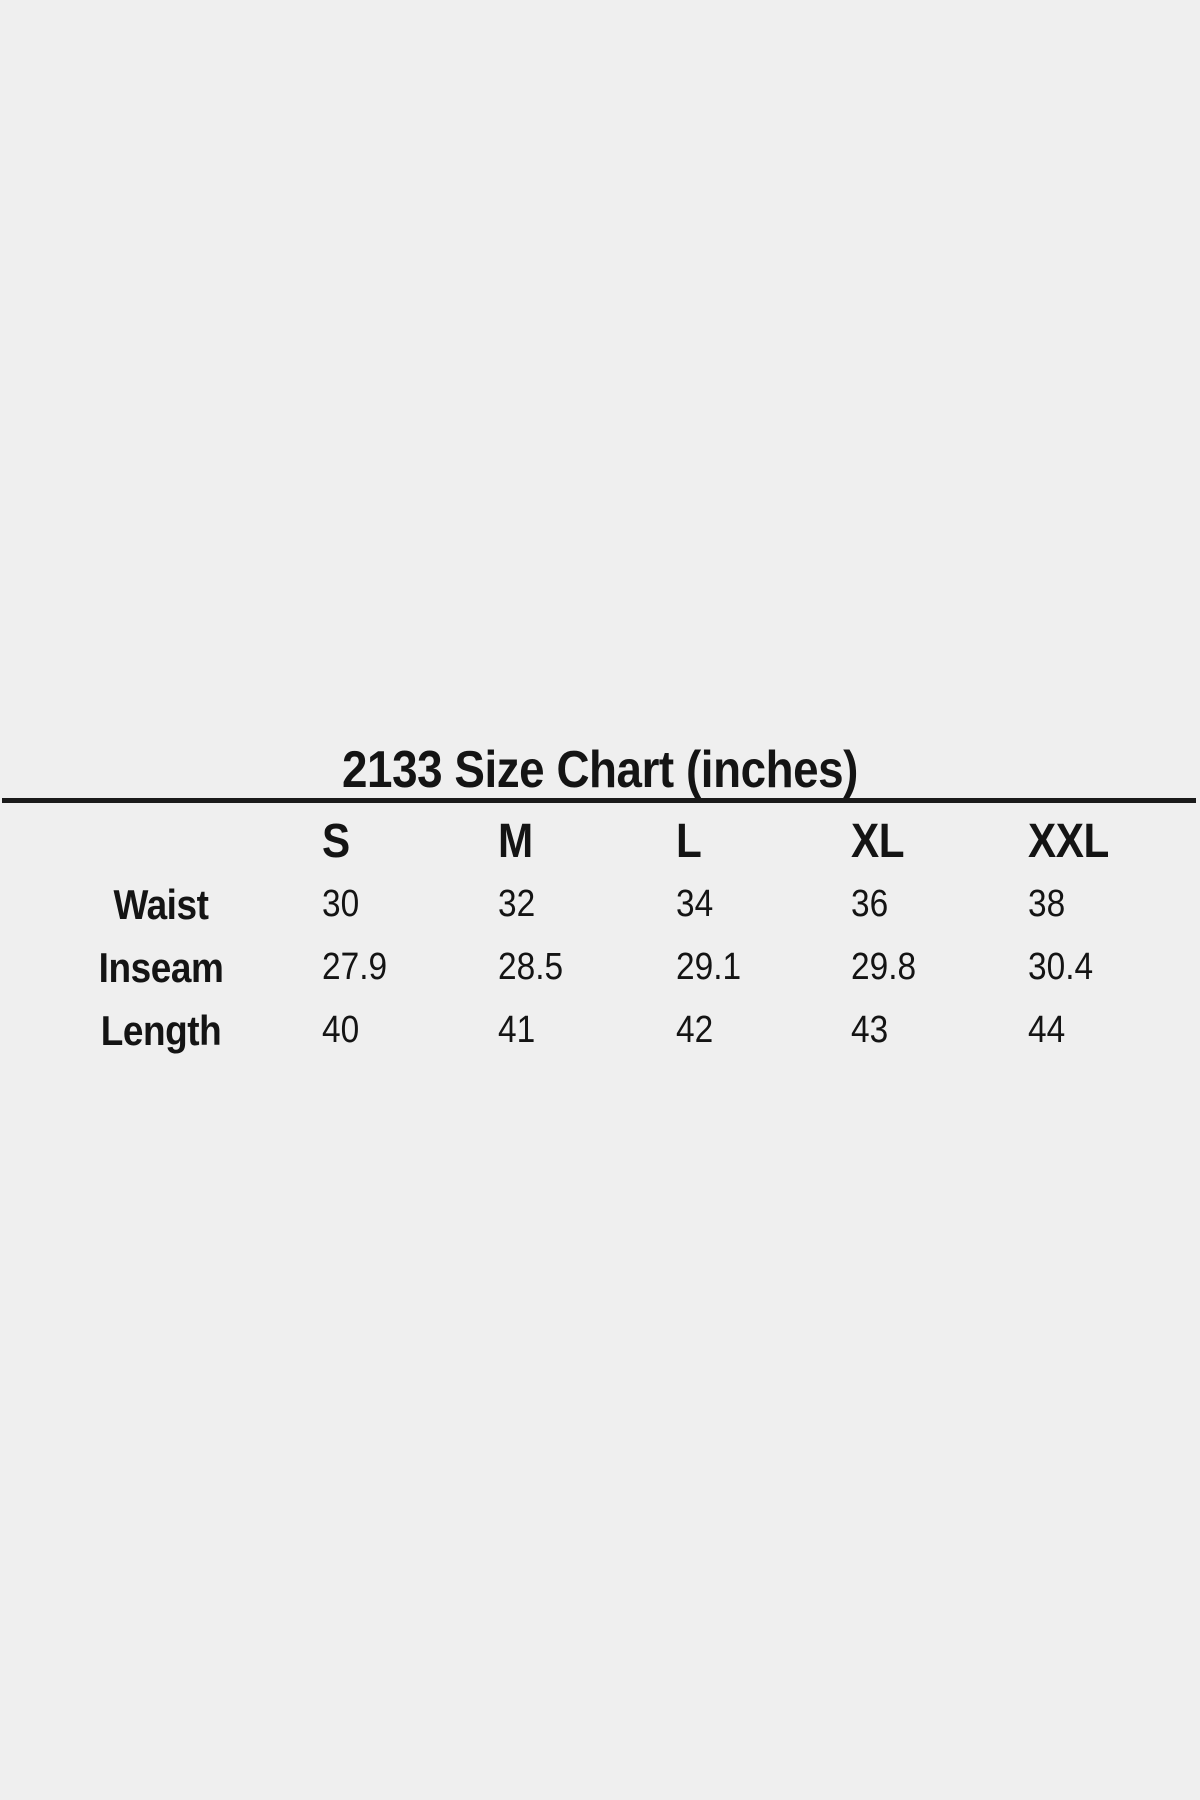 The image size is (1200, 1800). What do you see at coordinates (161, 1030) in the screenshot?
I see `measurement-row-label: Length` at bounding box center [161, 1030].